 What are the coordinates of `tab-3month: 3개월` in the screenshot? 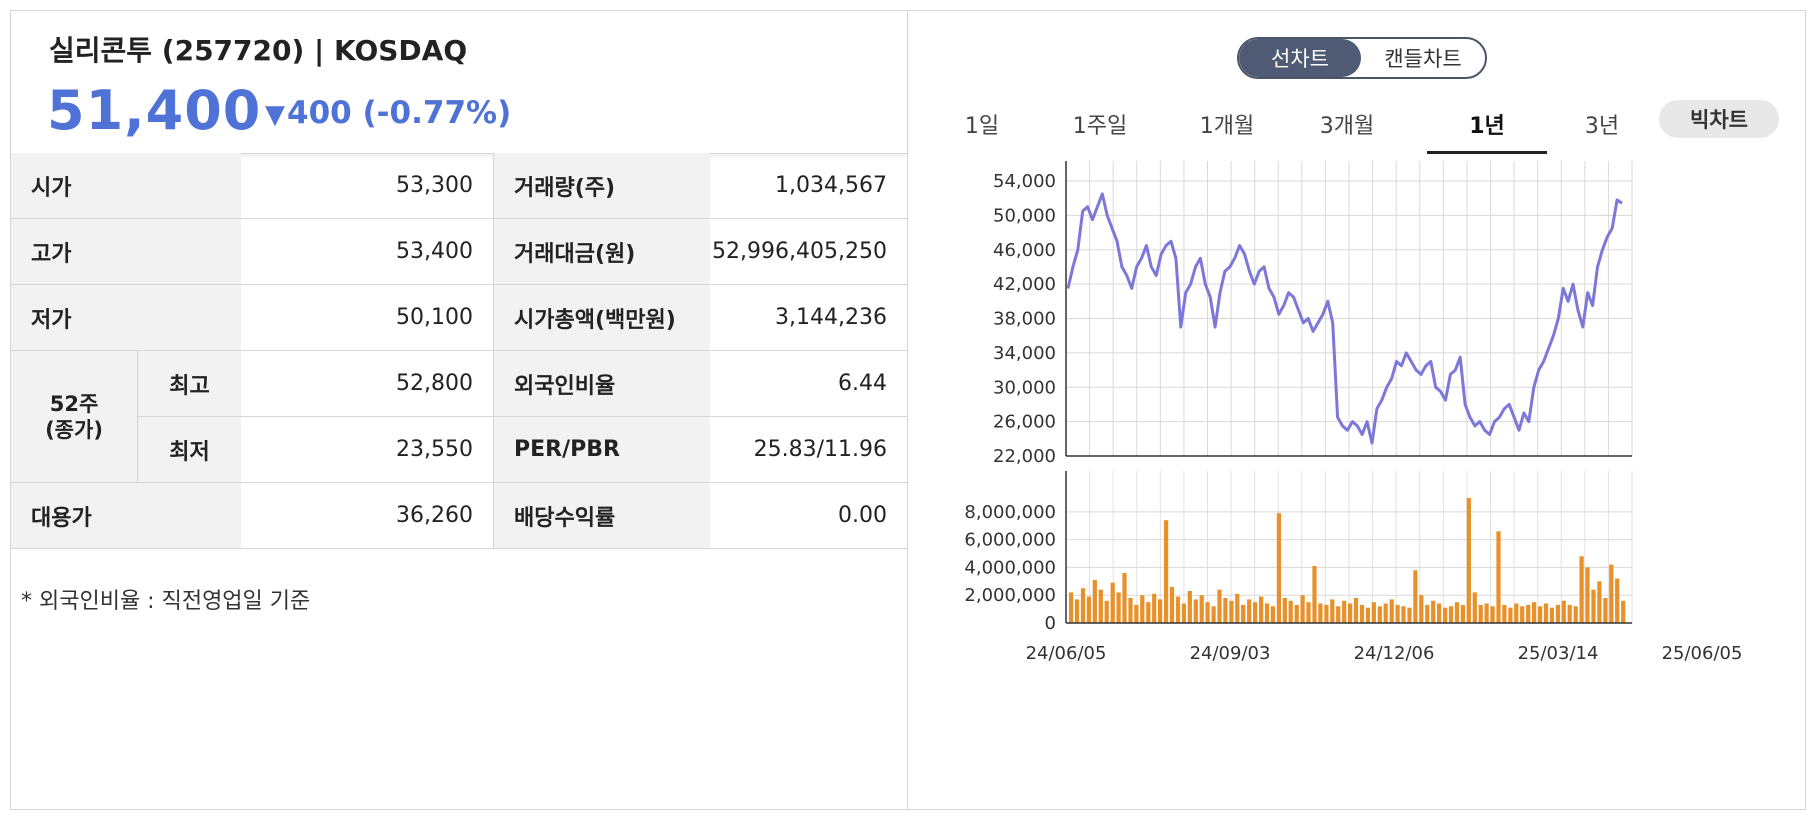 It's located at (1347, 126).